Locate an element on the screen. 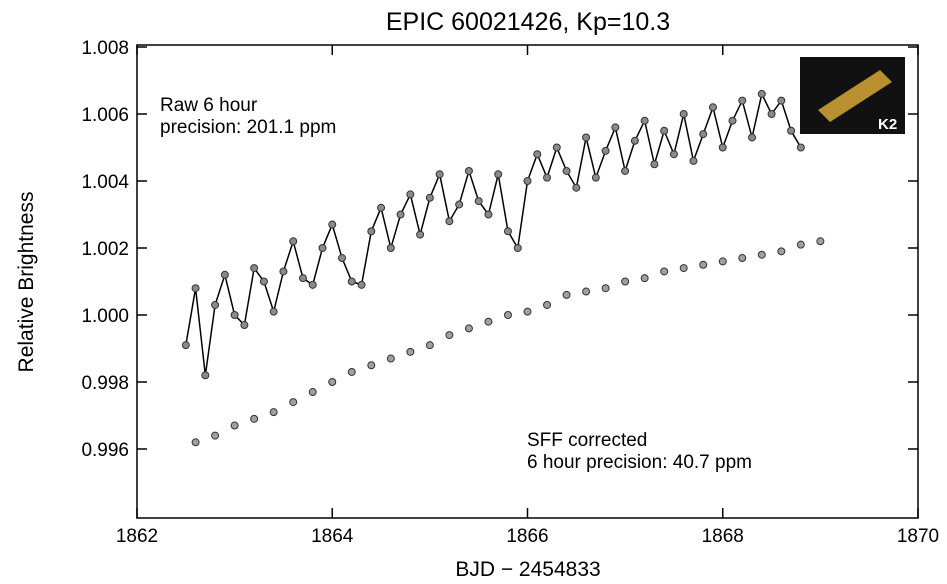  x-tick-label: 1866 is located at coordinates (527, 536).